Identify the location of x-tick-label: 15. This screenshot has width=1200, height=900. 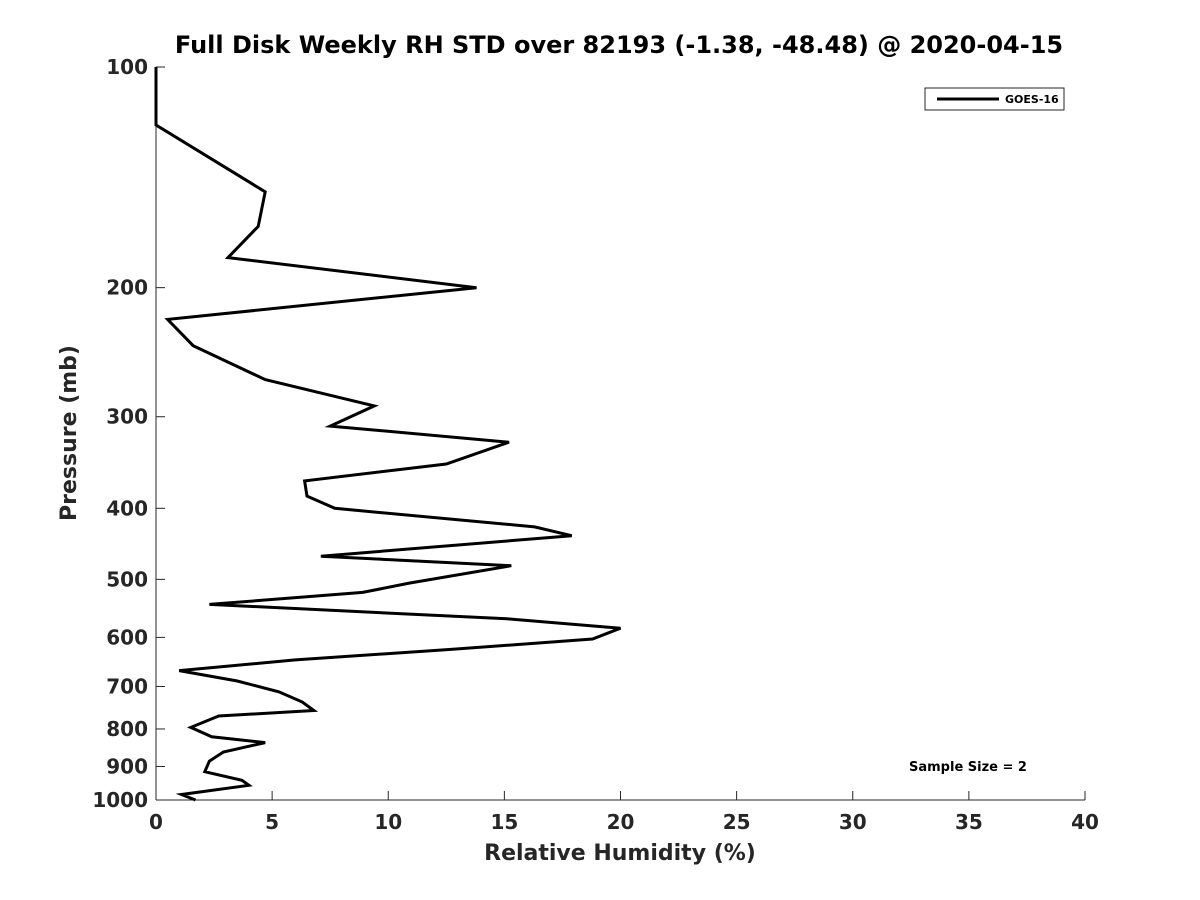
(504, 822).